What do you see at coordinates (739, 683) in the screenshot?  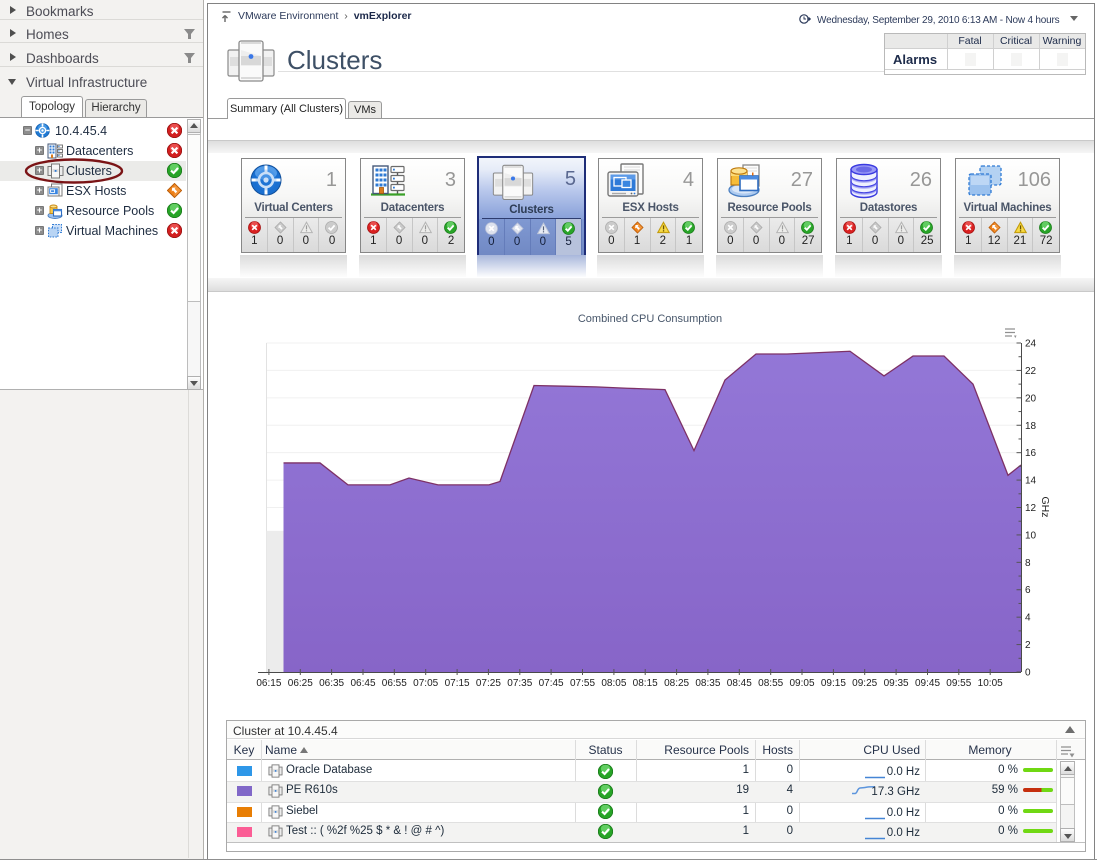 I see `svg-text: 08:45` at bounding box center [739, 683].